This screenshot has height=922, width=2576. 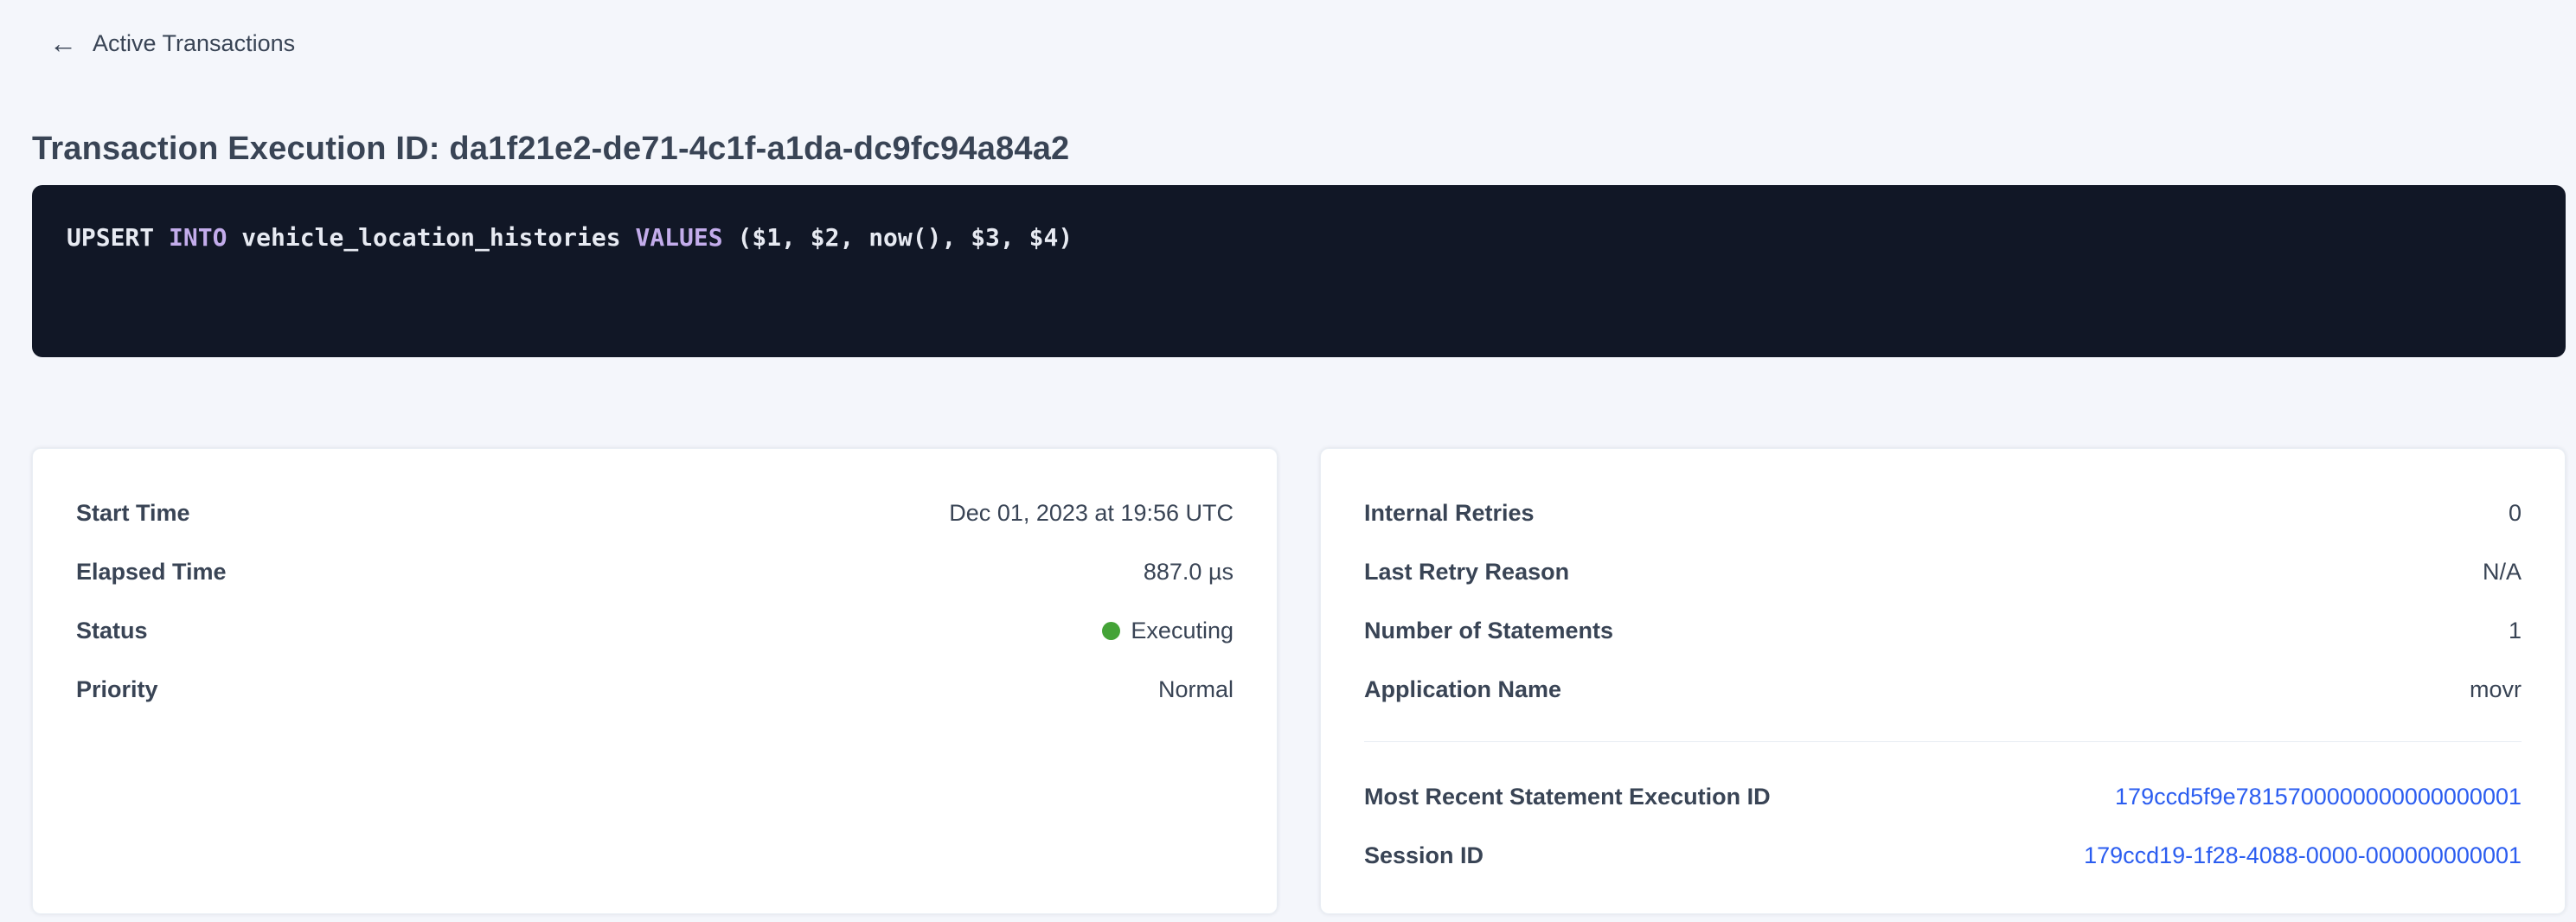 I want to click on detail-row-value: 887.0 µs, so click(x=1188, y=571).